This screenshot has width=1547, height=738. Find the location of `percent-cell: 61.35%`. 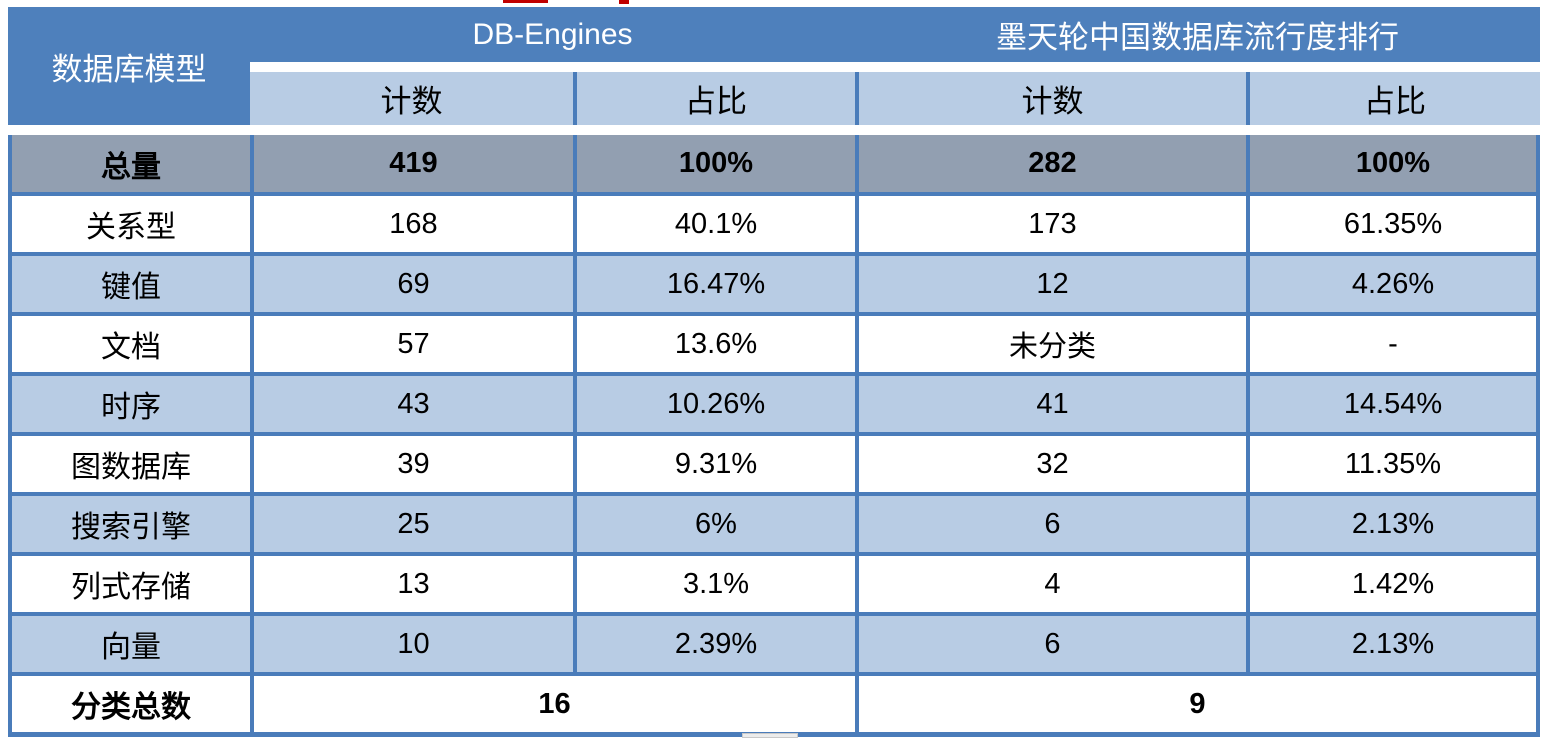

percent-cell: 61.35% is located at coordinates (1391, 224).